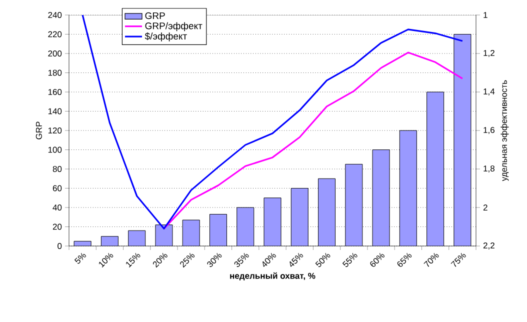 This screenshot has height=322, width=527. Describe the element at coordinates (488, 246) in the screenshot. I see `y2-tick-label: 2,2` at that location.